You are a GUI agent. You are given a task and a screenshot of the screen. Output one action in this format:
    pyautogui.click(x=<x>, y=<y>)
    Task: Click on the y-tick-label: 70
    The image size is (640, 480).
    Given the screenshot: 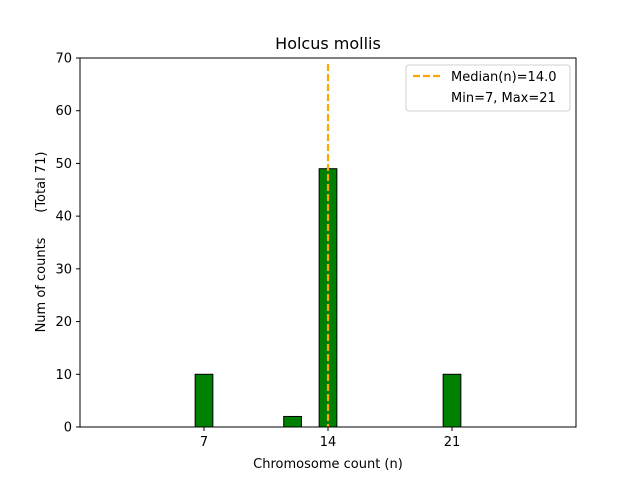 What is the action you would take?
    pyautogui.click(x=63, y=59)
    